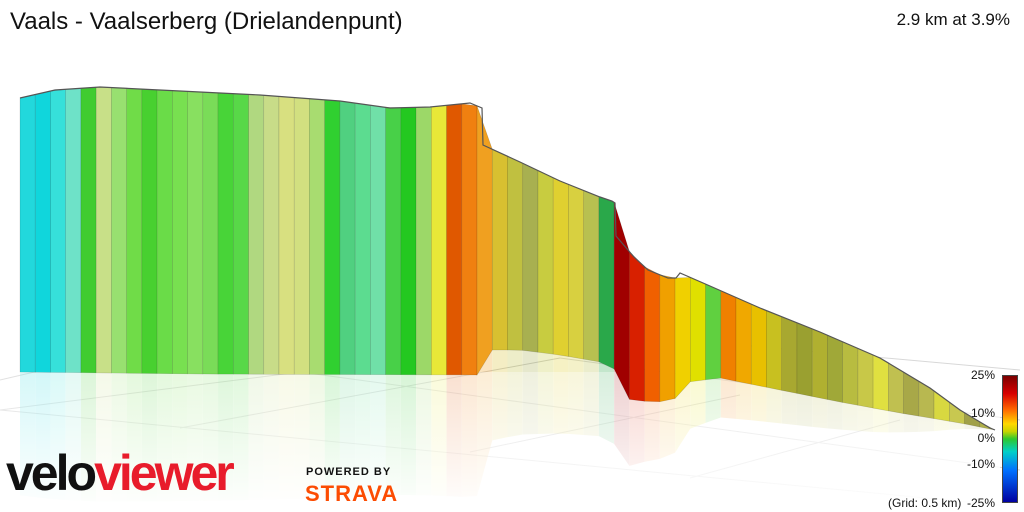  I want to click on legend-tick-0: 0%, so click(986, 438).